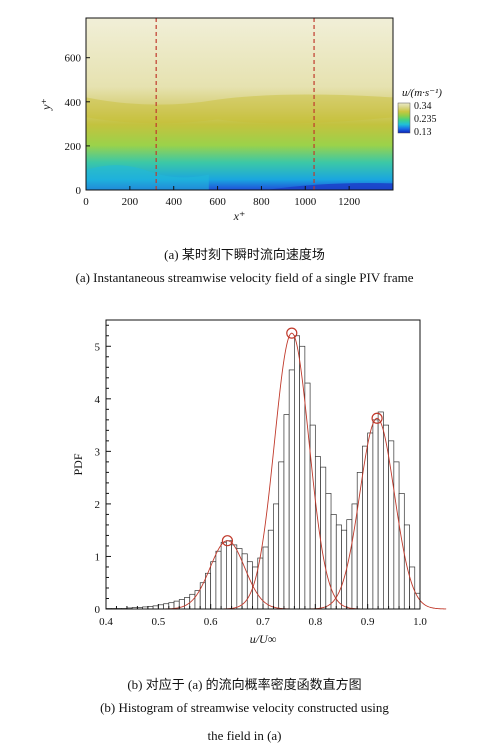 This screenshot has width=489, height=750. I want to click on y-tick-label: 1, so click(98, 557).